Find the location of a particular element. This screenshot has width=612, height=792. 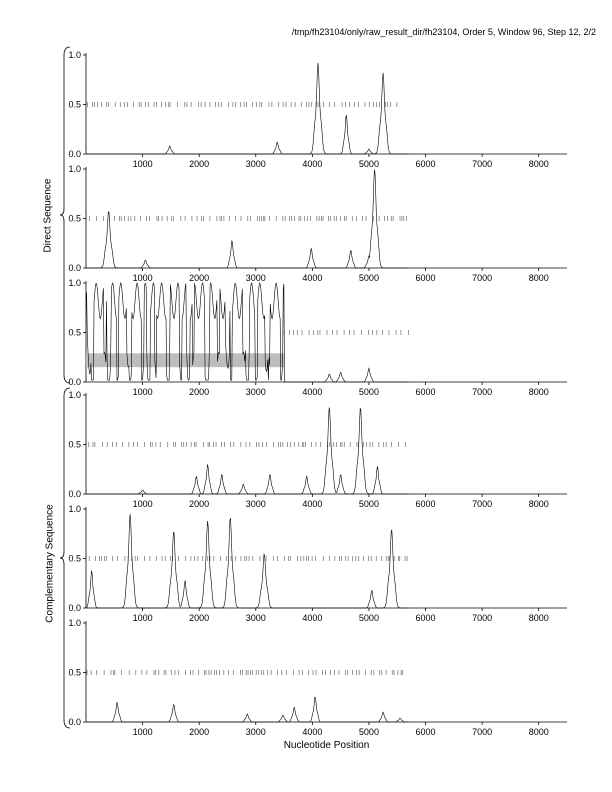

complementary-sequence-brace is located at coordinates (65, 558).